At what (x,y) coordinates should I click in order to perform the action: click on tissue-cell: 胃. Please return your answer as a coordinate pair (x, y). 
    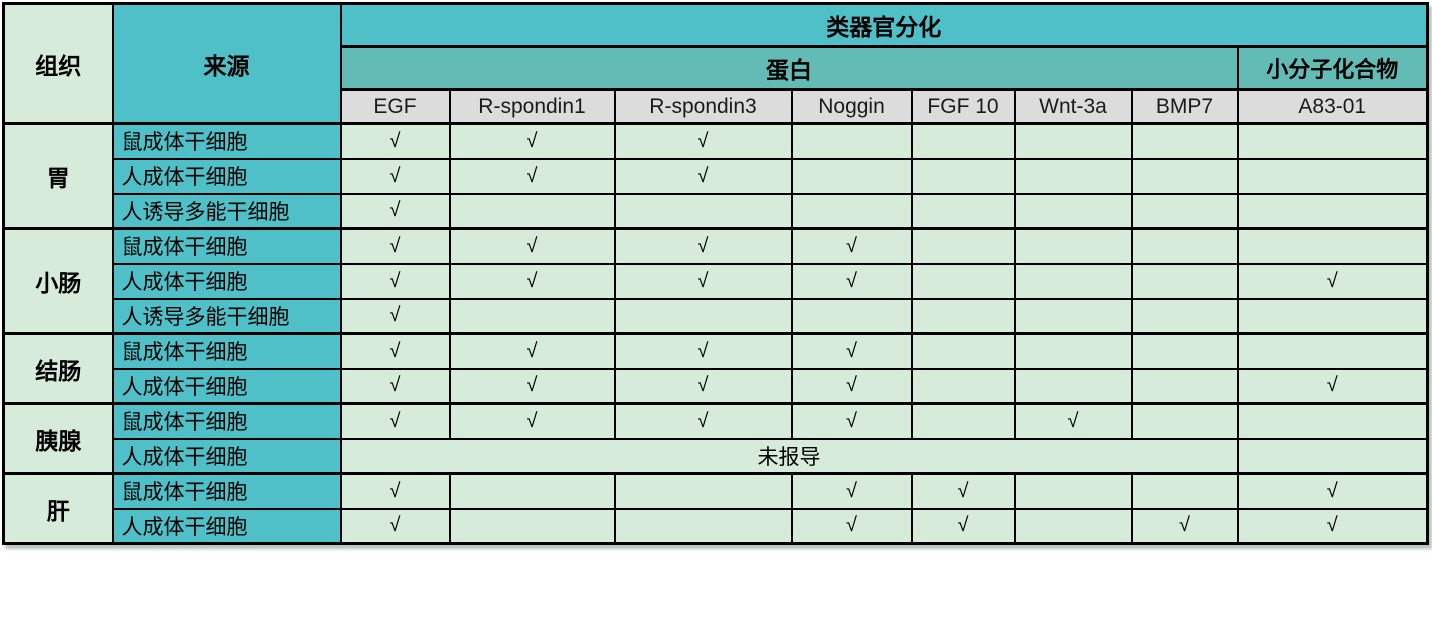
    Looking at the image, I should click on (58, 176).